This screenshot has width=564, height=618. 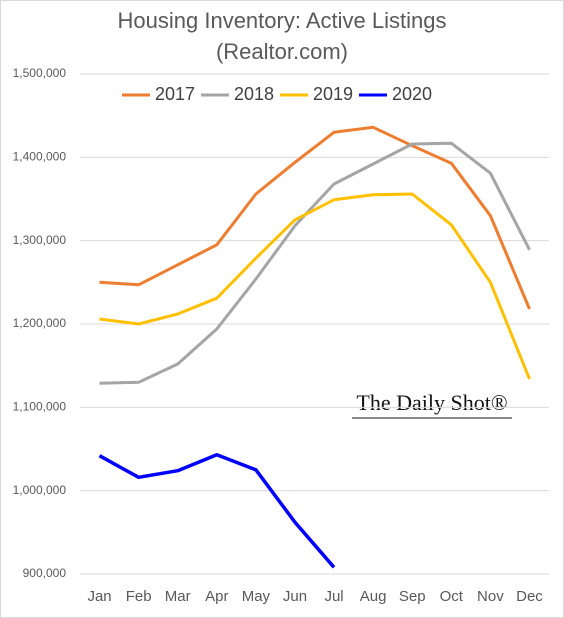 I want to click on chart-title: Housing Inventory: Active Listings, so click(x=282, y=20).